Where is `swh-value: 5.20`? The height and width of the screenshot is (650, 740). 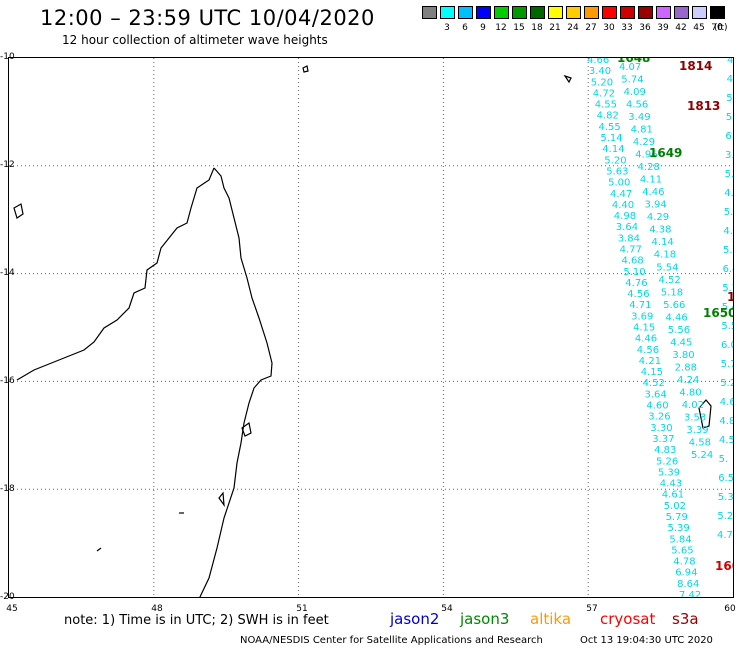
swh-value: 5.20 is located at coordinates (602, 82).